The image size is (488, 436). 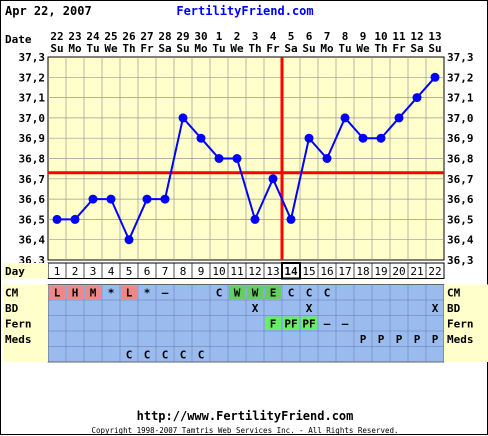 I want to click on day-label-bg, so click(x=25, y=271).